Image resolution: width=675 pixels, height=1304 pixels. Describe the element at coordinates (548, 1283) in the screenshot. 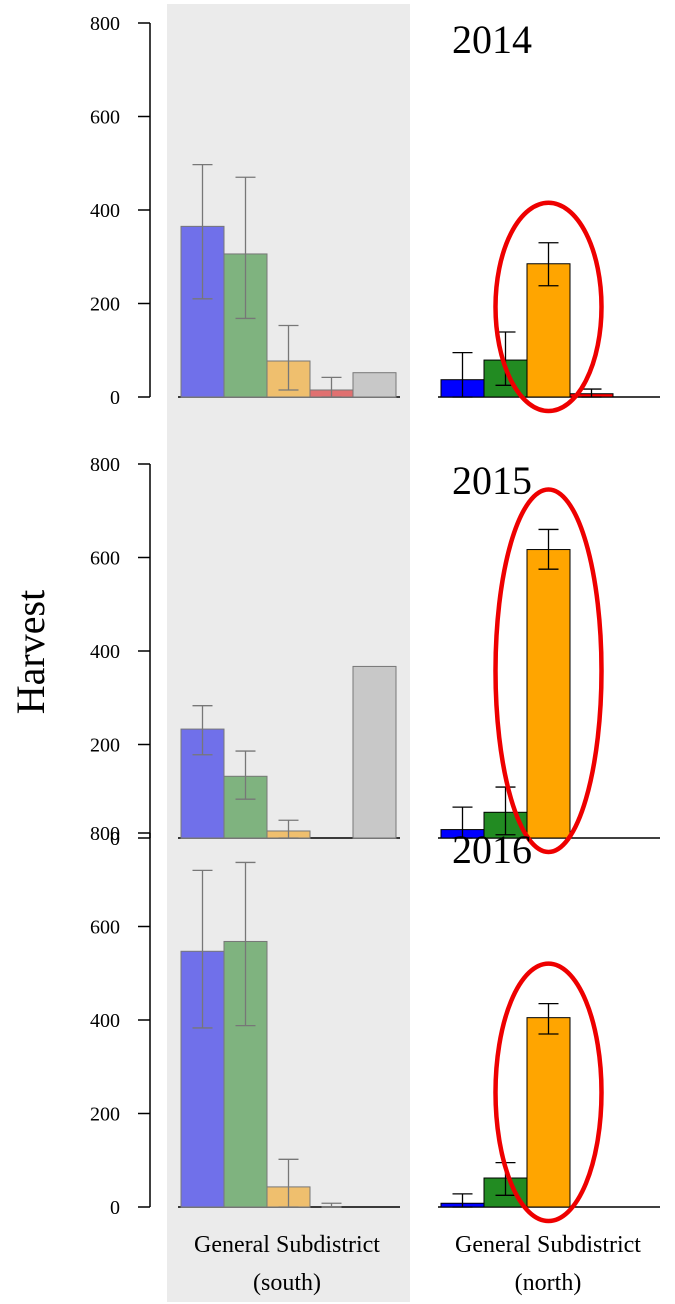

I see `x-label-north-line2: (north)` at that location.